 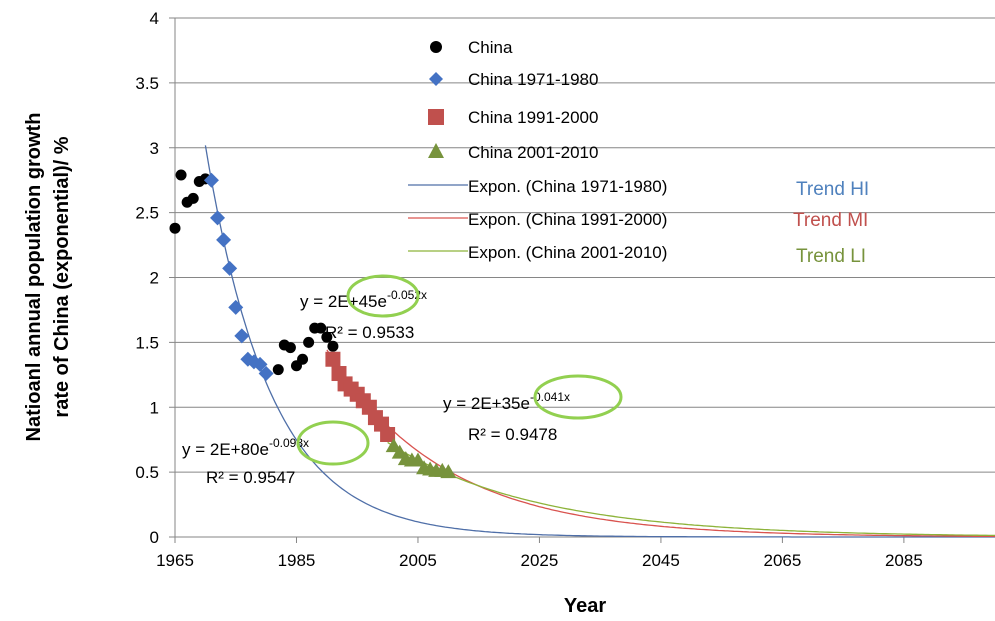 I want to click on highlight-ellipse-hi, so click(x=333, y=443).